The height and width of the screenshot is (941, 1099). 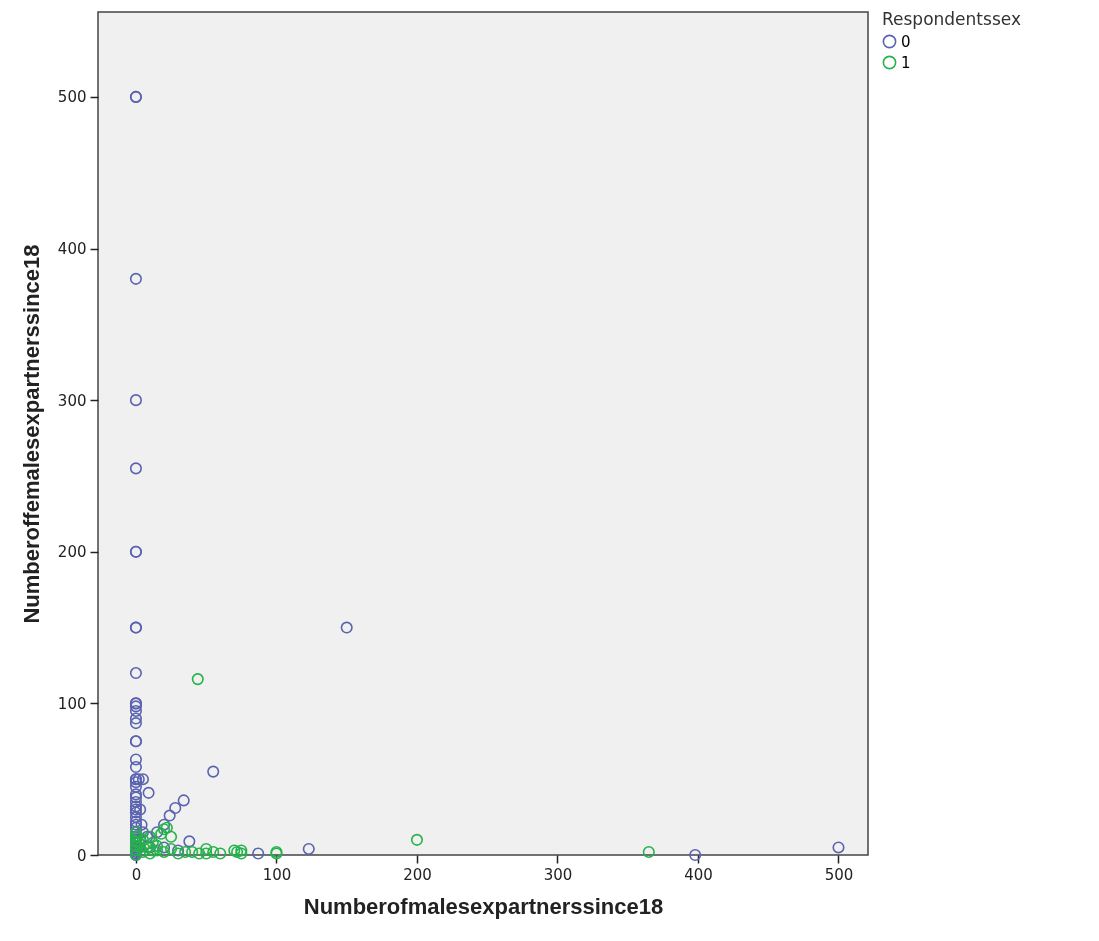 What do you see at coordinates (72, 97) in the screenshot?
I see `y-tick-label: 500` at bounding box center [72, 97].